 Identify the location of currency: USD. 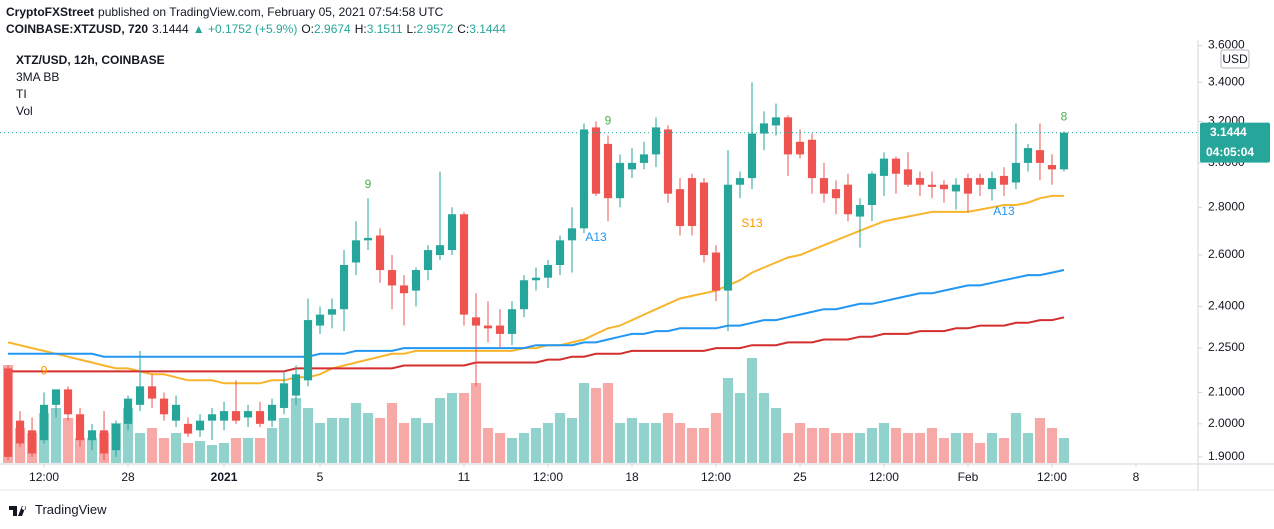
(1235, 59).